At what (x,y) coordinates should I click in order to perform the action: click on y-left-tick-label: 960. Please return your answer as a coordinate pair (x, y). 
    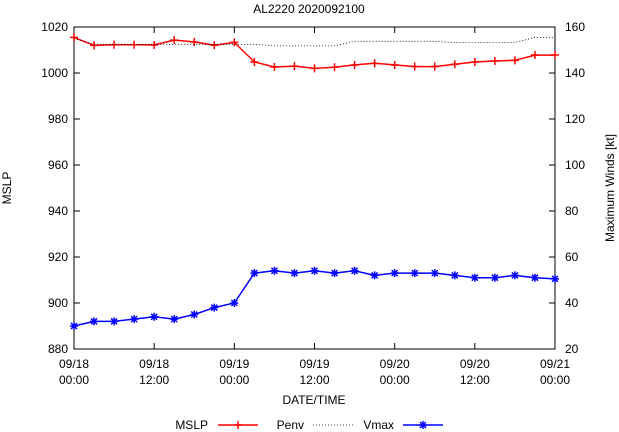
    Looking at the image, I should click on (58, 165).